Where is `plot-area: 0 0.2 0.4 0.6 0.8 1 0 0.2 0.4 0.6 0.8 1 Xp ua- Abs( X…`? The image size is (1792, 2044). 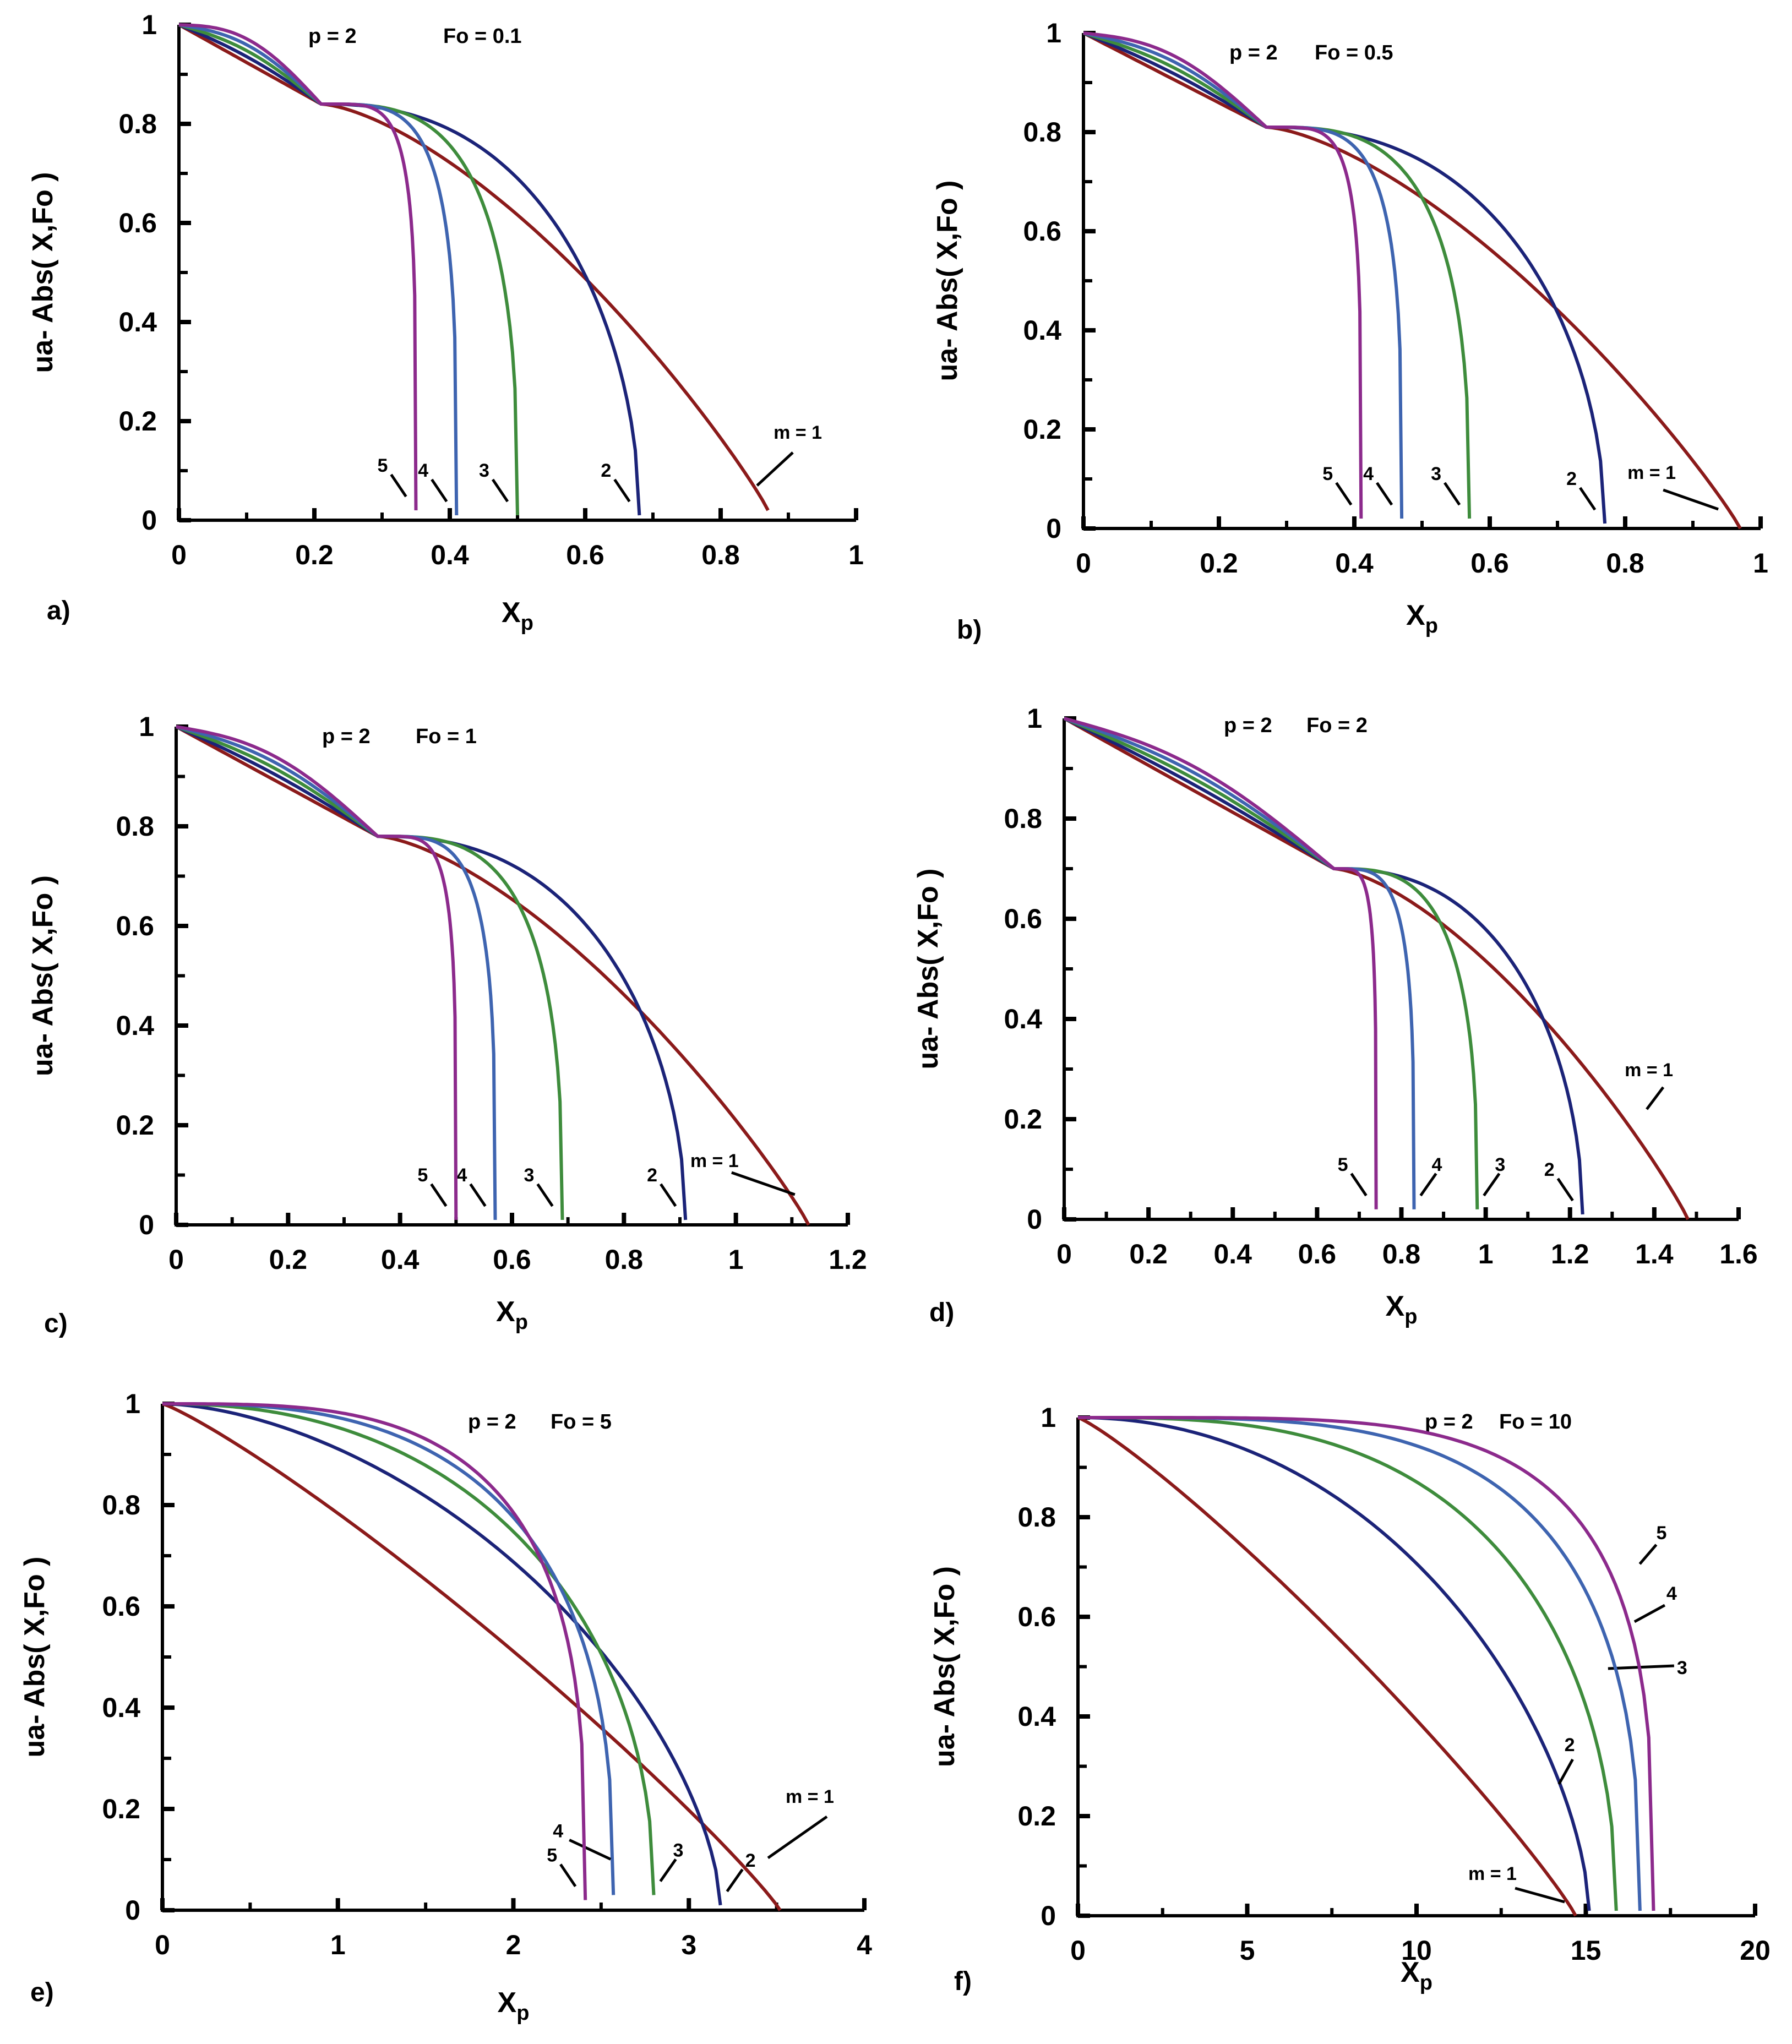 plot-area: 0 0.2 0.4 0.6 0.8 1 0 0.2 0.4 0.6 0.8 1 Xp ua- Abs( X… is located at coordinates (1350, 328).